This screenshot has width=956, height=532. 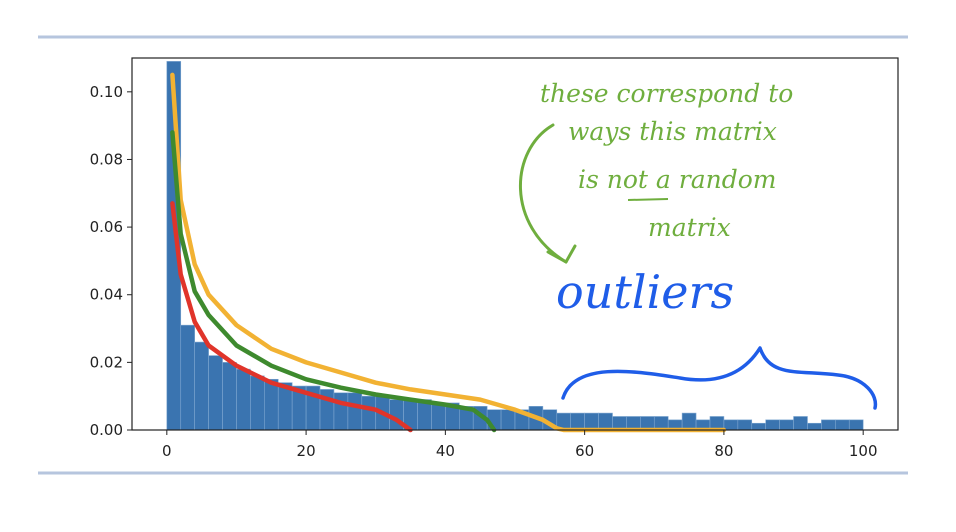 I want to click on annotation-line-4: matrix, so click(x=689, y=227).